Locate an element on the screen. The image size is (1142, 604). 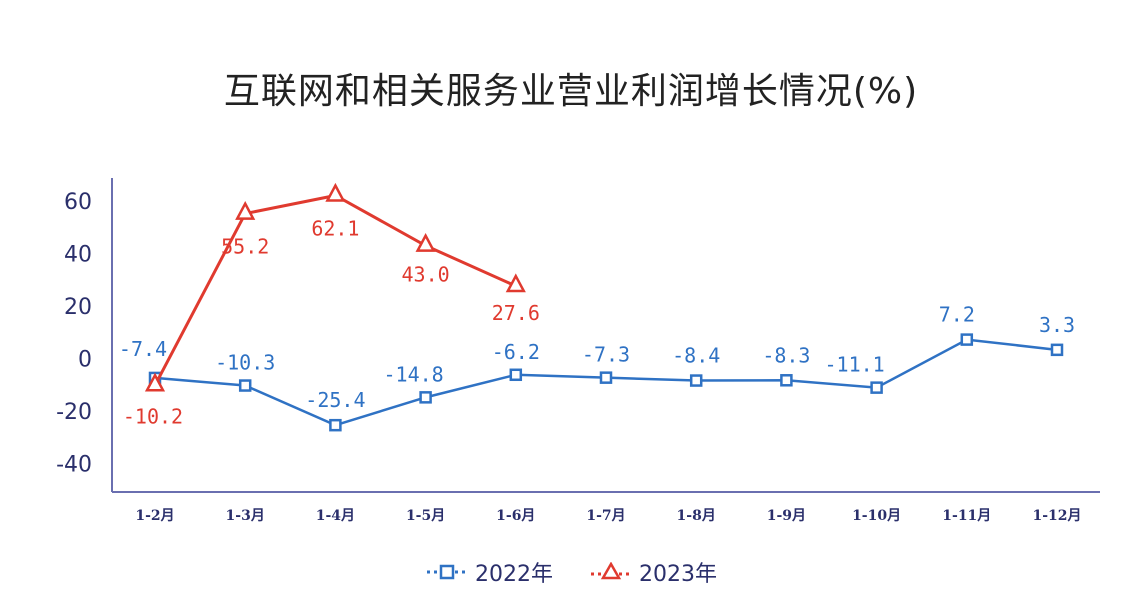
data-label: 3.3 is located at coordinates (1057, 325).